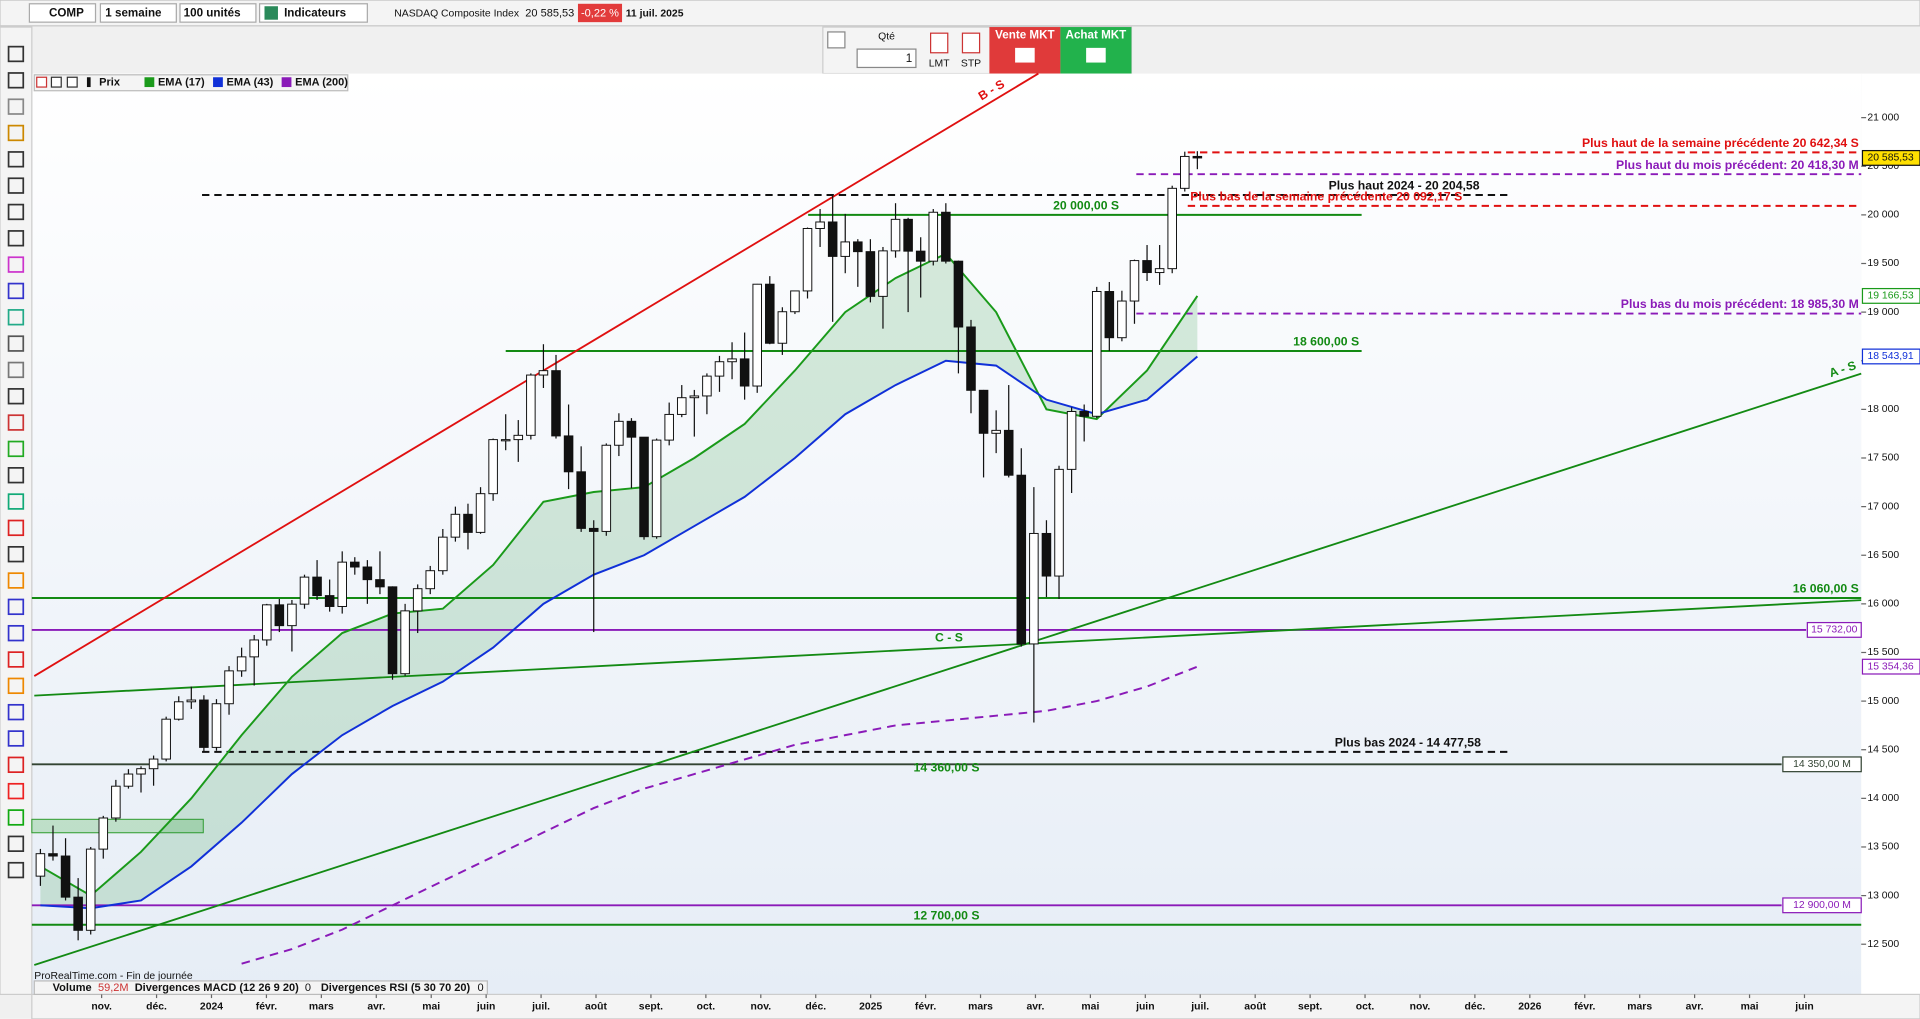  I want to click on y-tick-label: 15 500, so click(1883, 652).